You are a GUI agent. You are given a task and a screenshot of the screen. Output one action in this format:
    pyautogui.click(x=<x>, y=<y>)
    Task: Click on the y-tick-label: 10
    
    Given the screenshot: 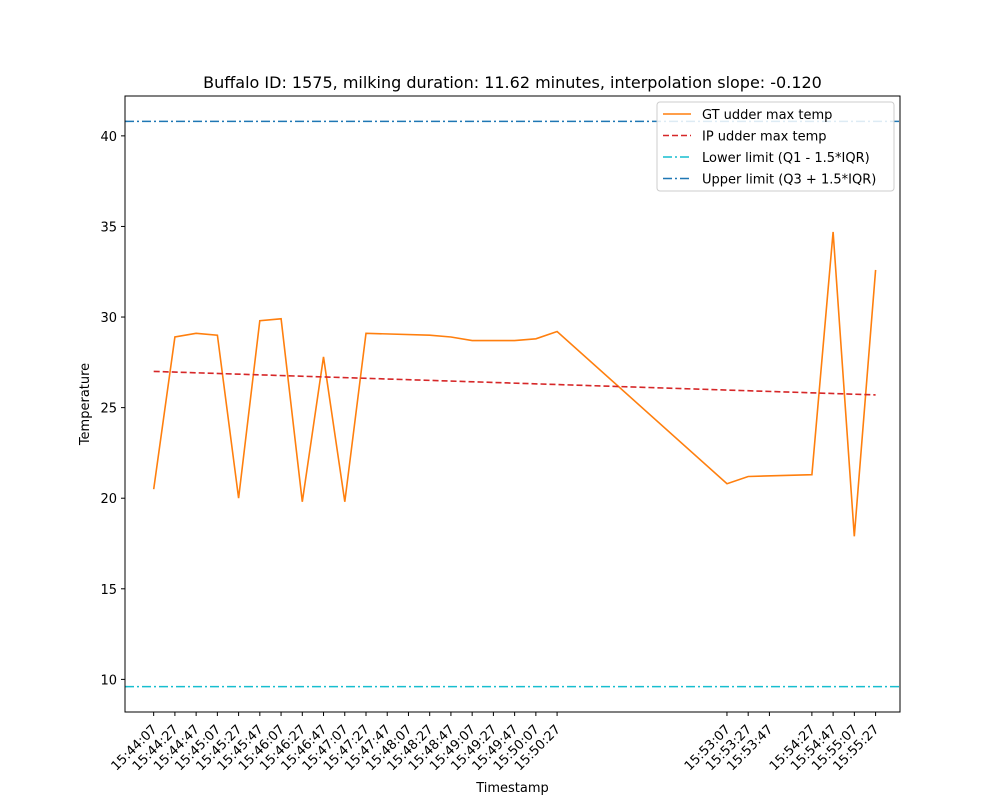 What is the action you would take?
    pyautogui.click(x=108, y=680)
    